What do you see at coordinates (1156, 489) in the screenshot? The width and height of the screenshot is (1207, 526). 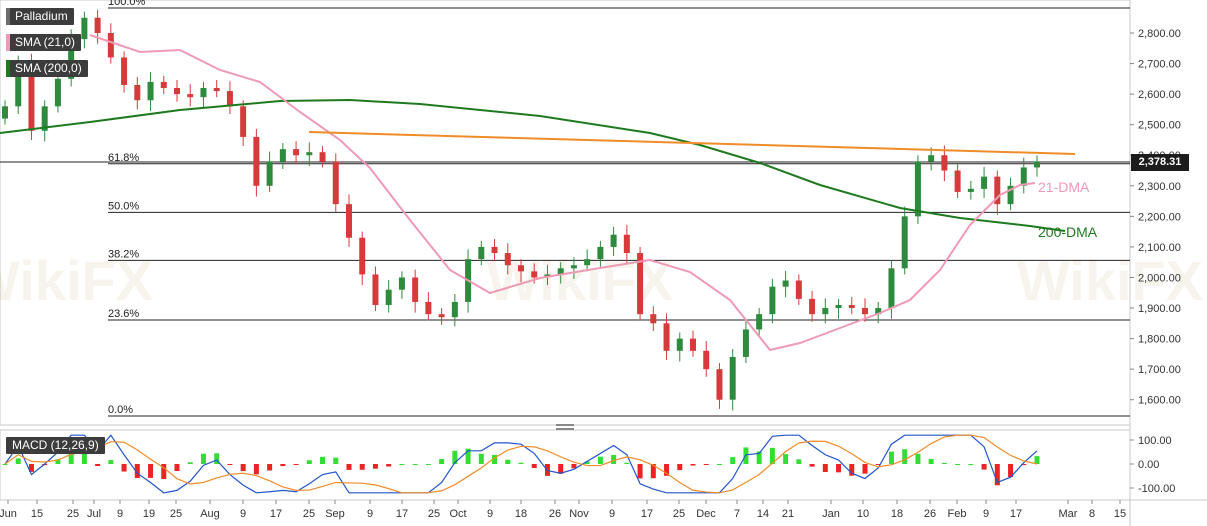 I see `macd-y-tick-label: -100.00` at bounding box center [1156, 489].